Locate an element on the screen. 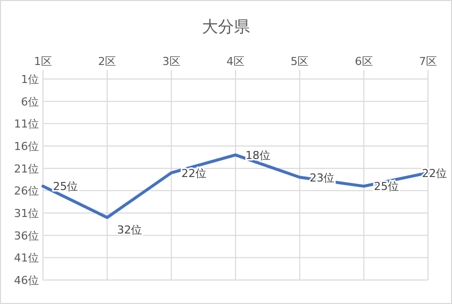 The width and height of the screenshot is (452, 304). y-tick-label: 21位 is located at coordinates (26, 169).